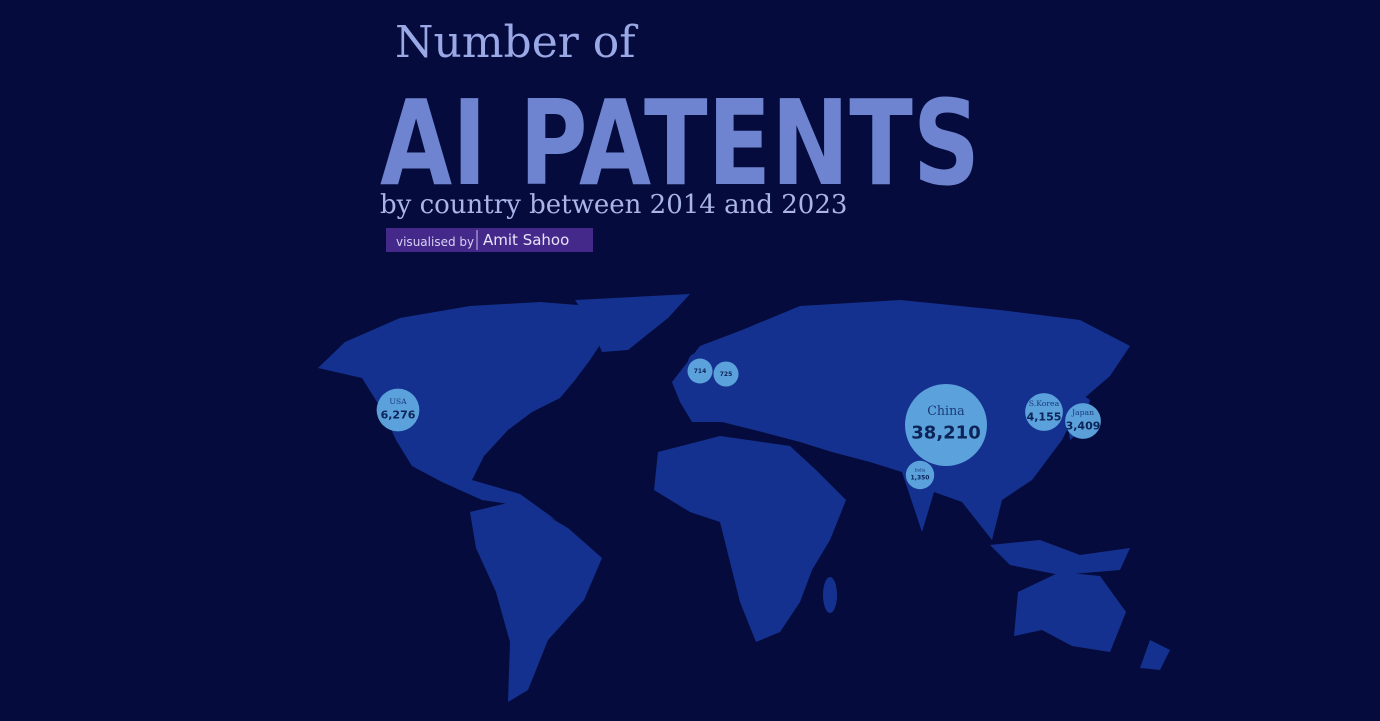 This screenshot has width=1380, height=721. Describe the element at coordinates (750, 539) in the screenshot. I see `africa` at that location.